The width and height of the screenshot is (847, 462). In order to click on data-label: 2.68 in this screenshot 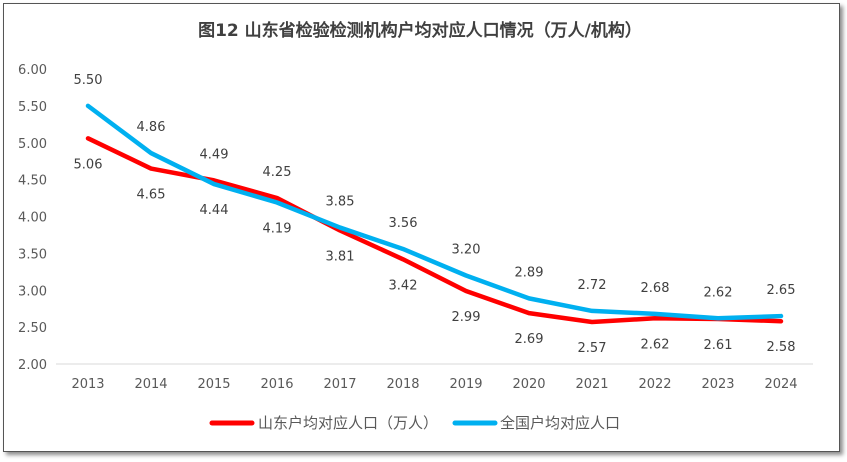, I will do `click(655, 288)`.